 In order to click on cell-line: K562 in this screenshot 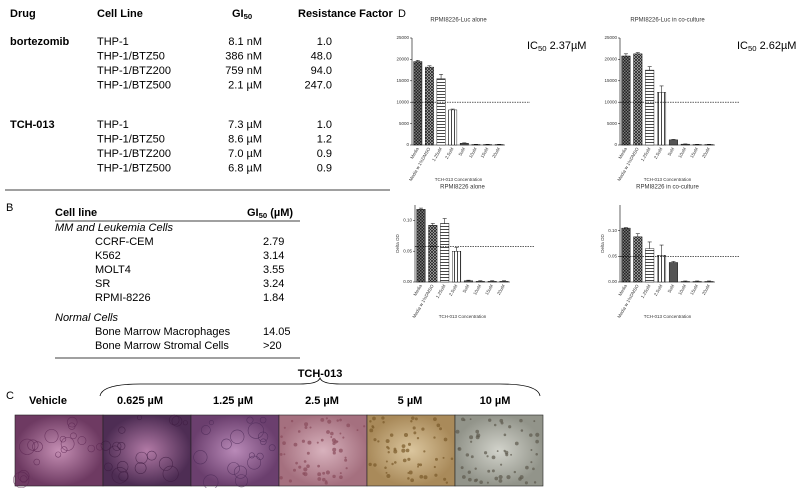, I will do `click(108, 256)`.